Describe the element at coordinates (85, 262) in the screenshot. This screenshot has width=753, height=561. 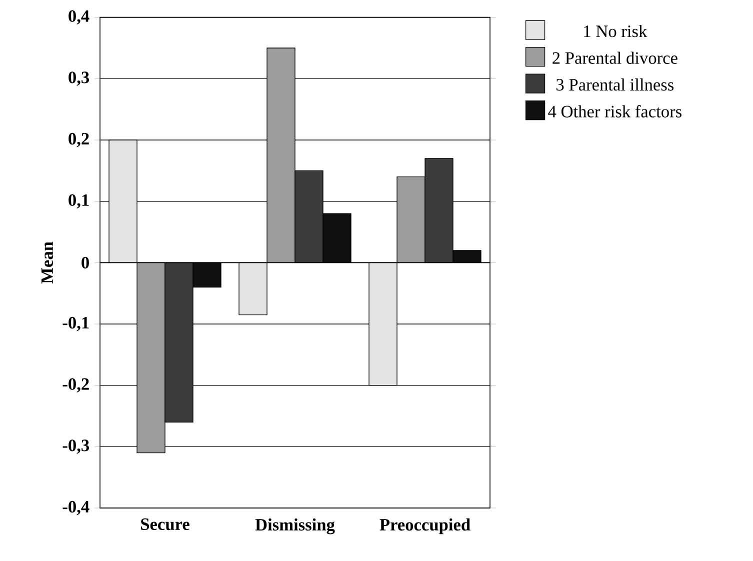
I see `y-tick-label: 0` at that location.